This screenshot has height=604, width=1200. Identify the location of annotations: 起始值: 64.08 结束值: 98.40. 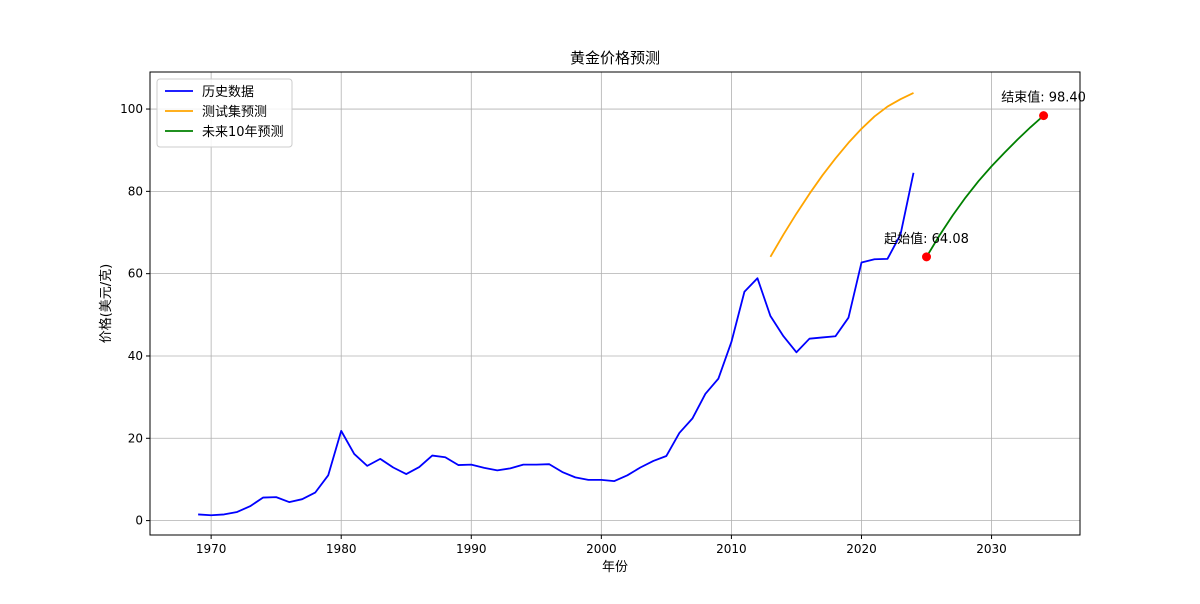
(985, 168).